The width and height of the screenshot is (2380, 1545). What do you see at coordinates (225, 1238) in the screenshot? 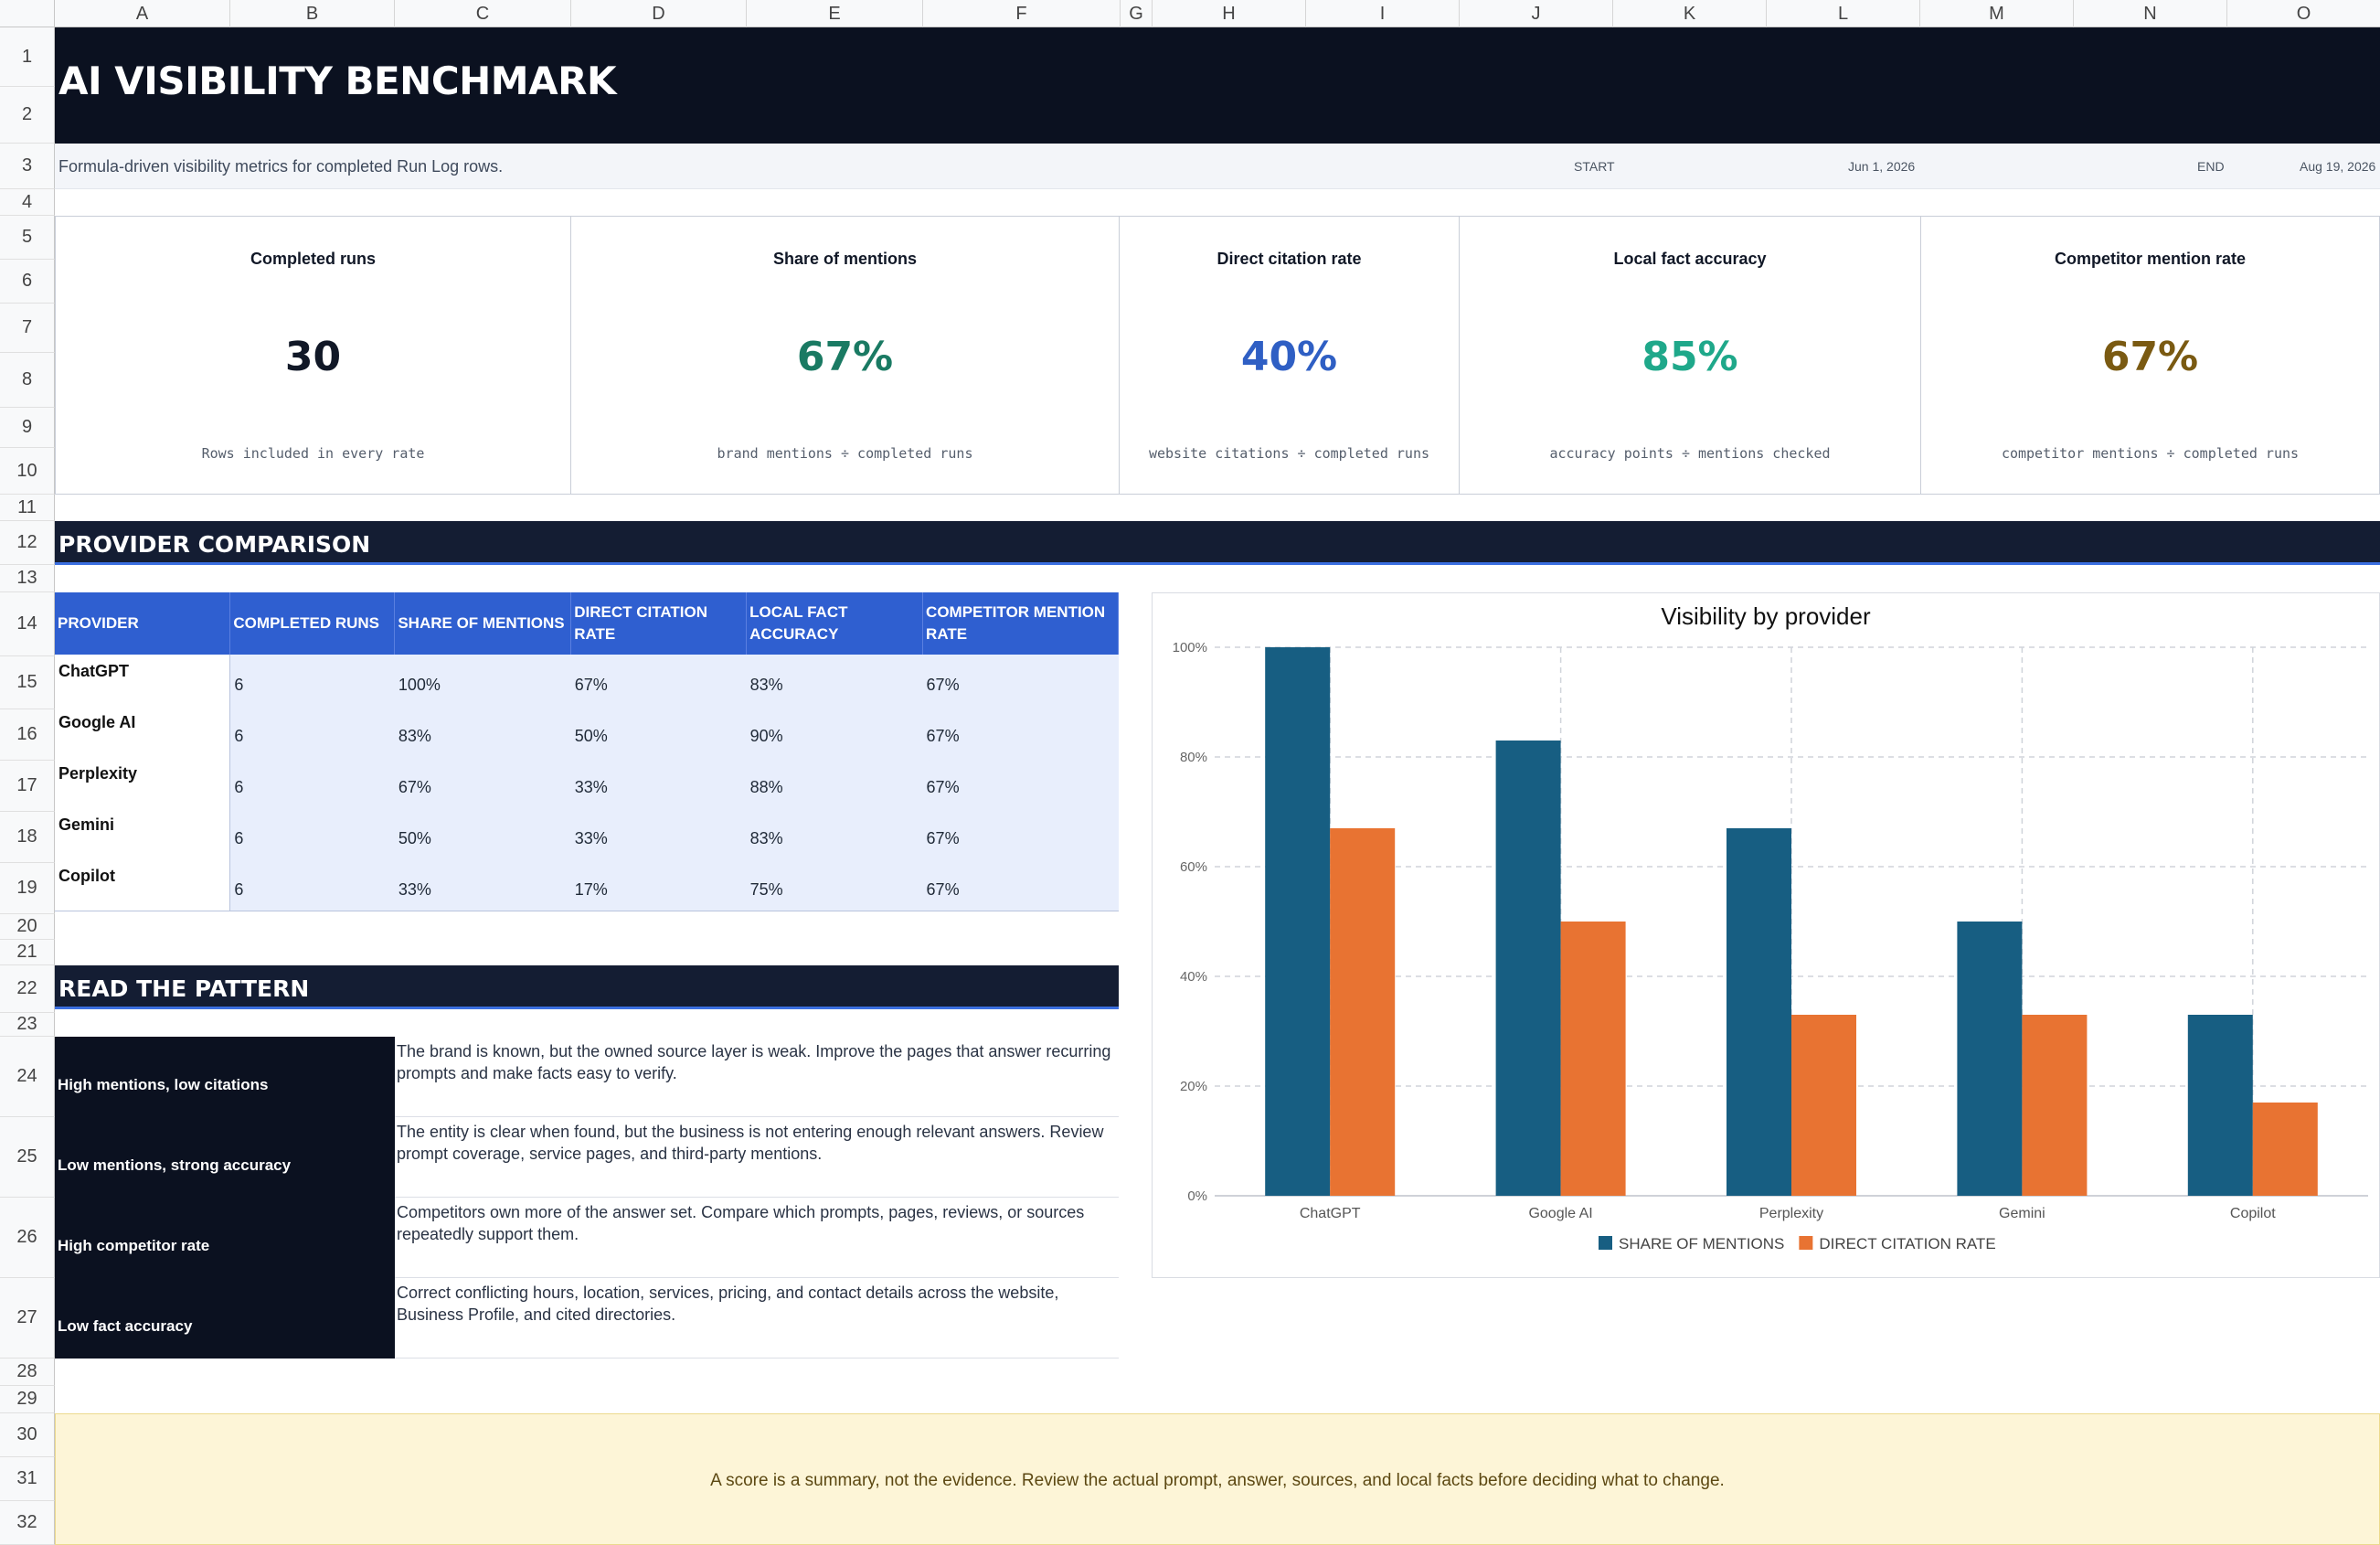
I see `pattern-key: High competitor rate` at bounding box center [225, 1238].